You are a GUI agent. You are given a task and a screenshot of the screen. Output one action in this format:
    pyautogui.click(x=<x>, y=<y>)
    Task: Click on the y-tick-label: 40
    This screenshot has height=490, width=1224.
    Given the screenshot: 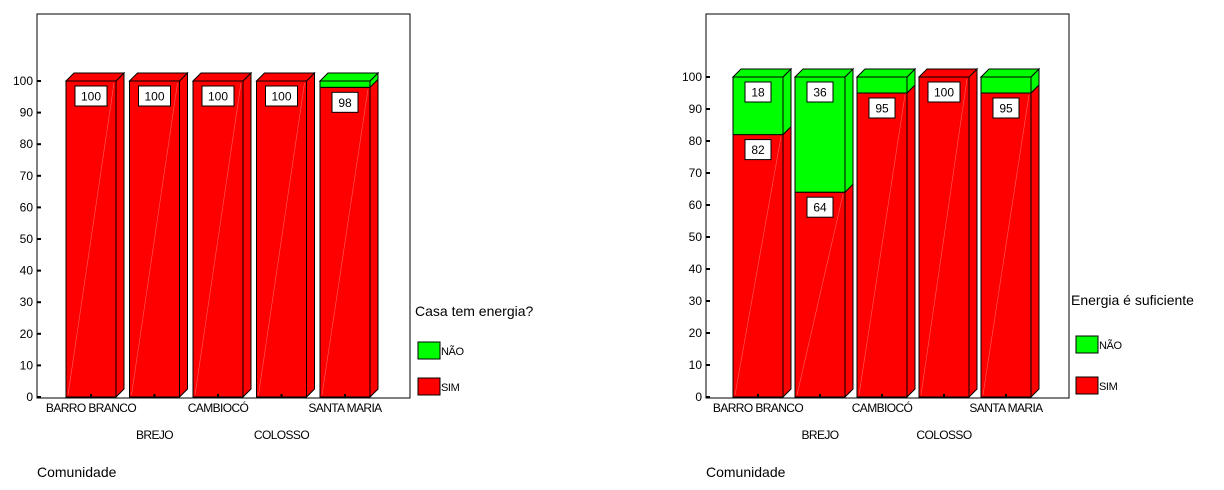 What is the action you would take?
    pyautogui.click(x=696, y=269)
    